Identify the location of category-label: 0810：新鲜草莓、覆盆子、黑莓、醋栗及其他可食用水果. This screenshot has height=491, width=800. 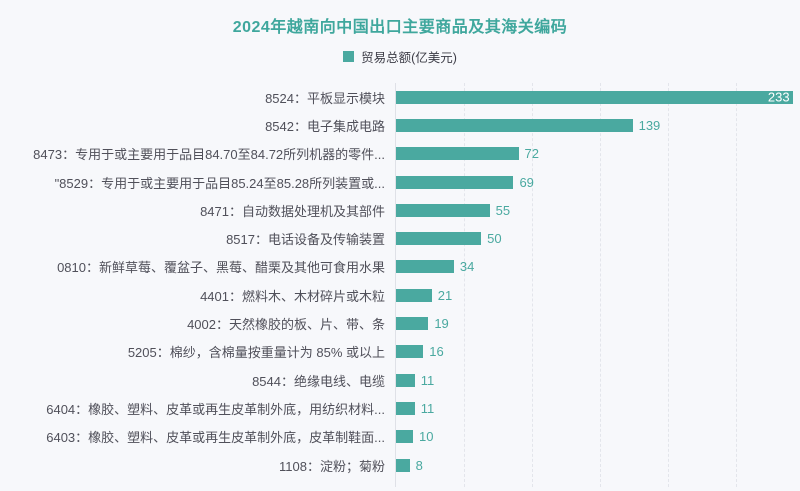
(221, 268).